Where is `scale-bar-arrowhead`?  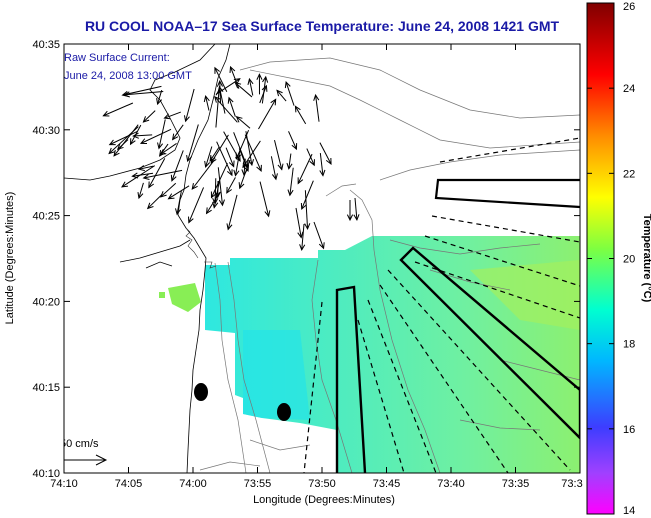
scale-bar-arrowhead is located at coordinates (101, 460).